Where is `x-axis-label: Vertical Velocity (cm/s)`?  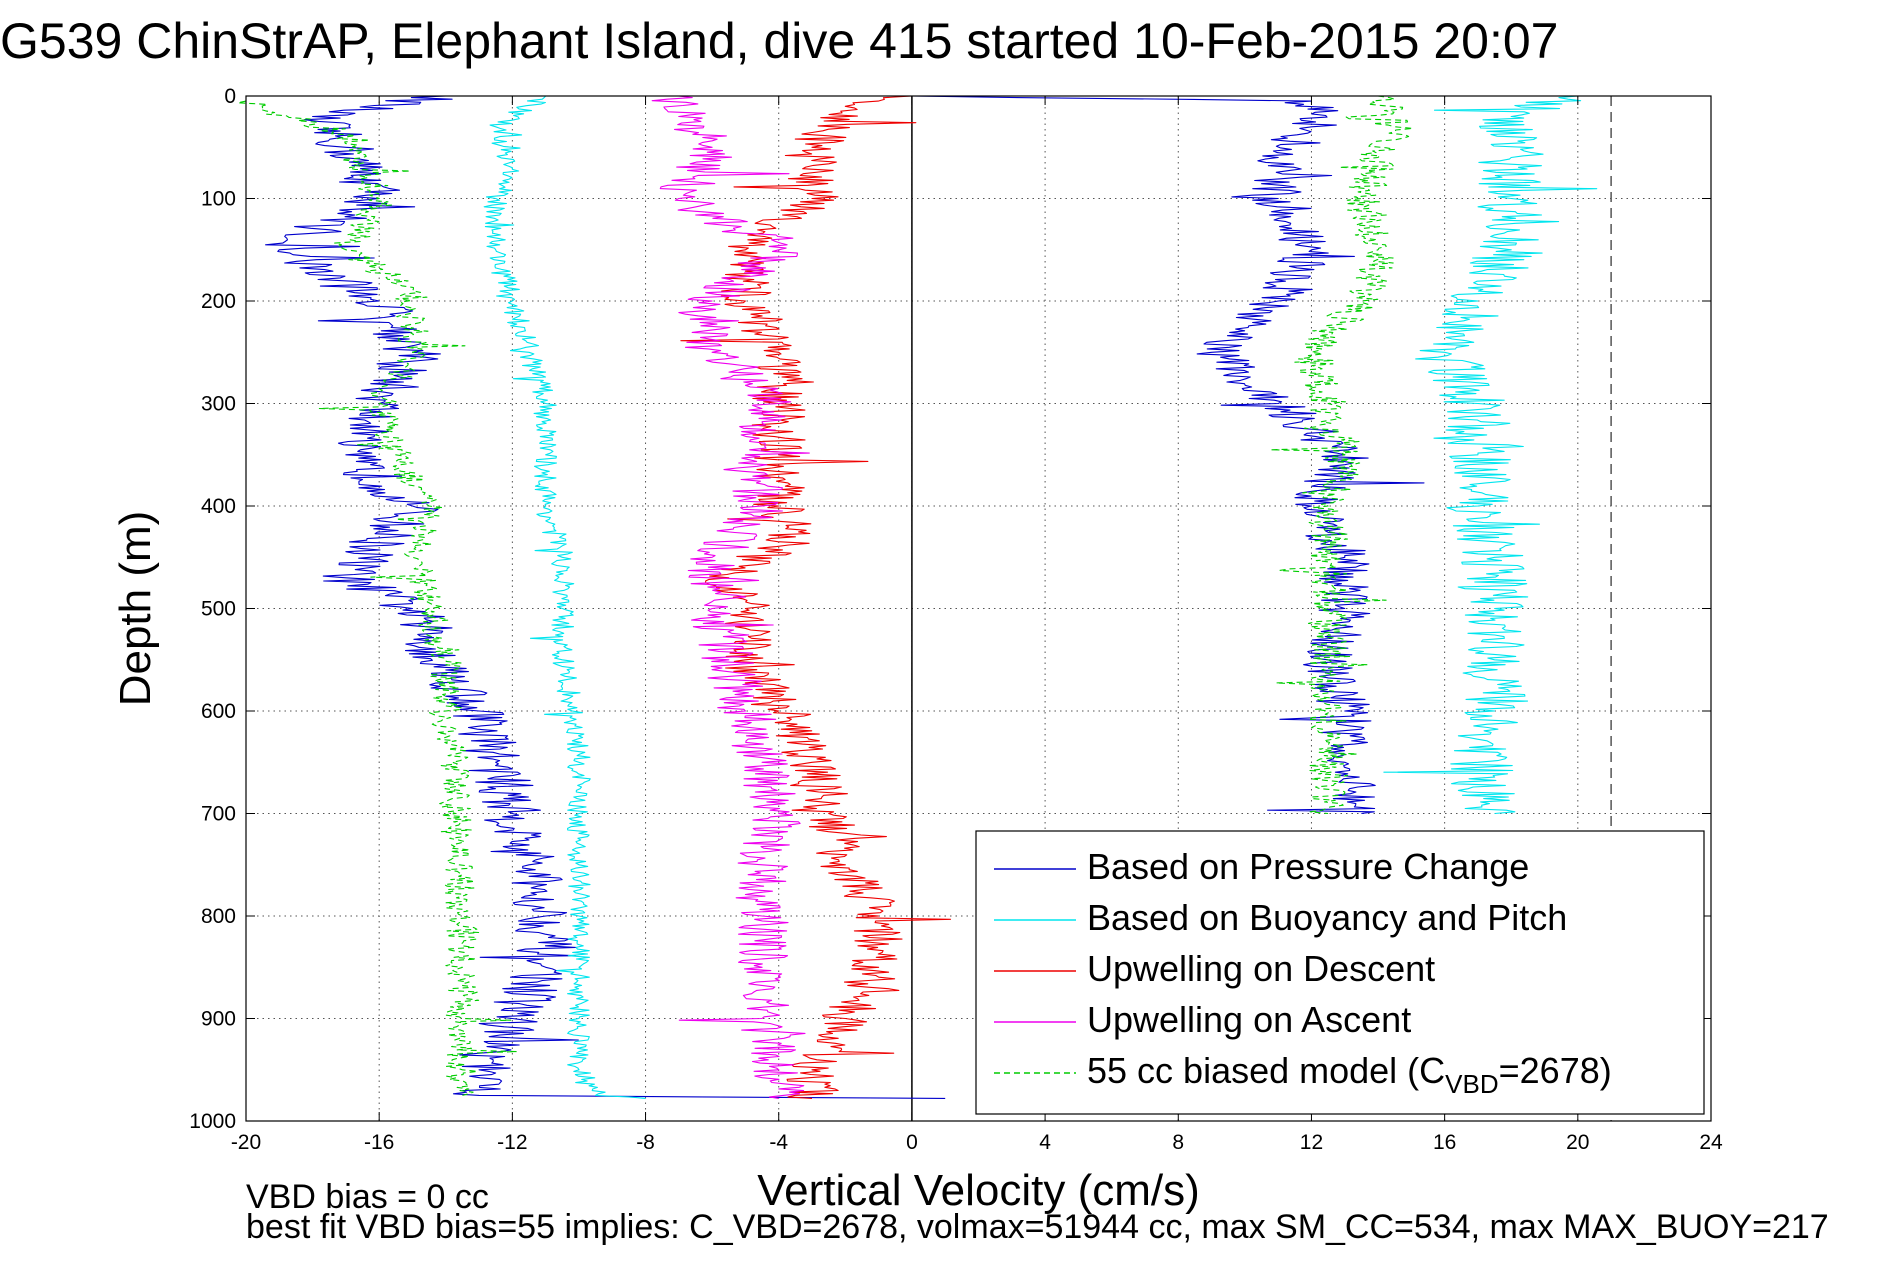 x-axis-label: Vertical Velocity (cm/s) is located at coordinates (978, 1190).